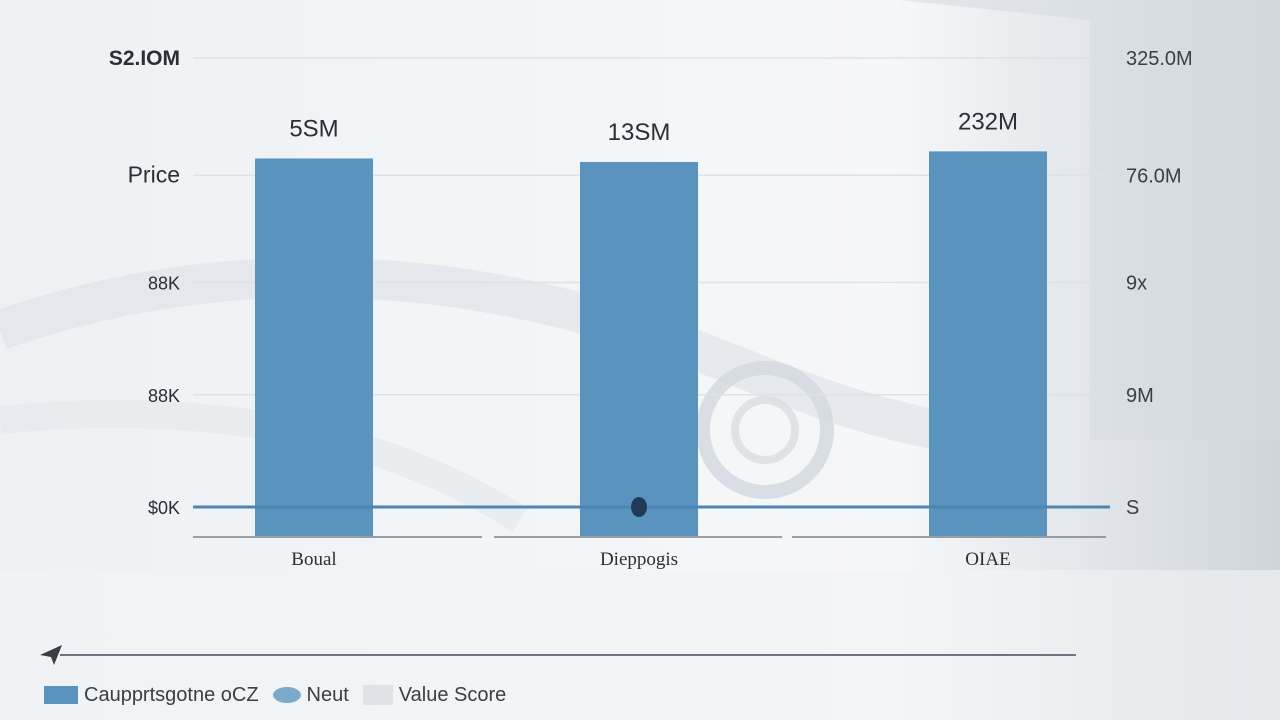  Describe the element at coordinates (377, 695) in the screenshot. I see `legend-swatch-score` at that location.